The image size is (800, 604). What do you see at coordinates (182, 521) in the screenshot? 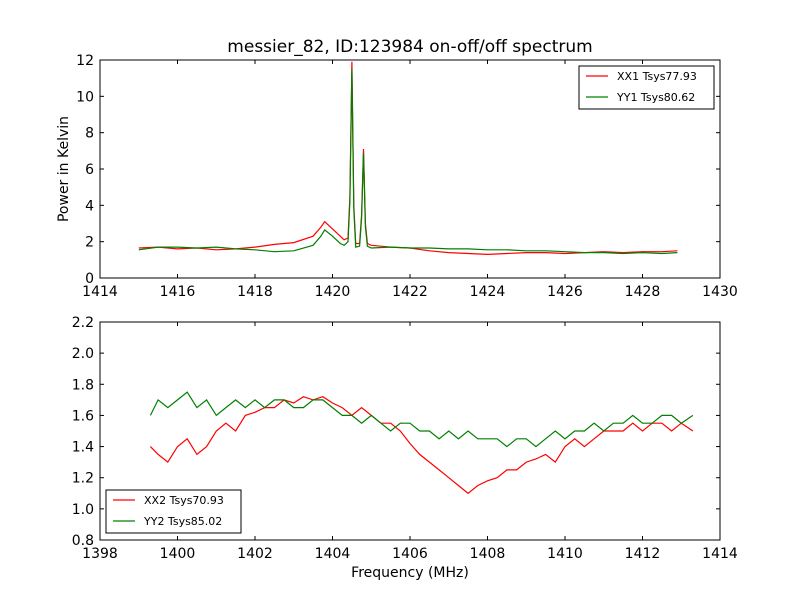
I see `legend-label-yy2: YY2 Tsys85.02` at bounding box center [182, 521].